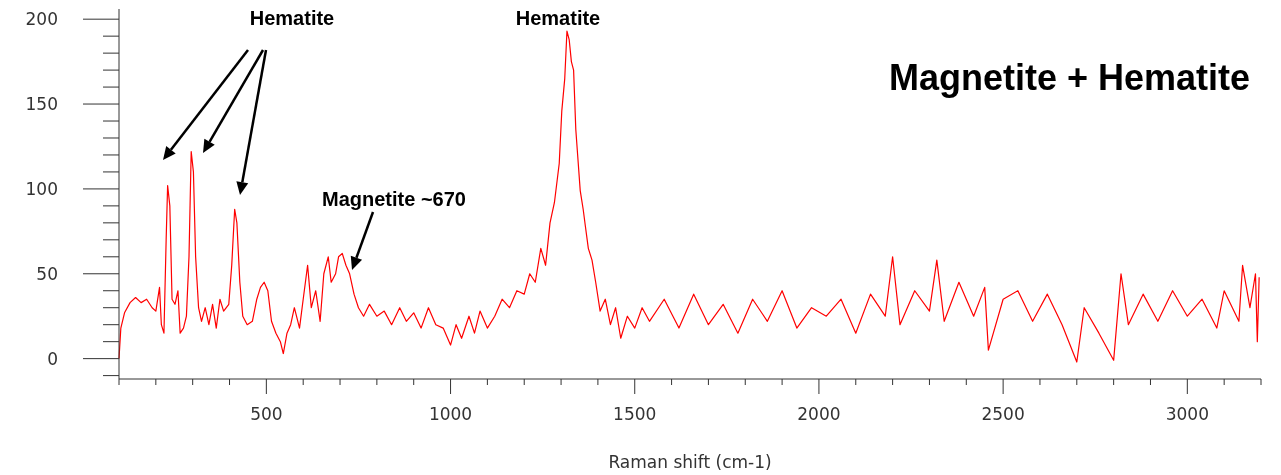 The width and height of the screenshot is (1281, 475). Describe the element at coordinates (41, 188) in the screenshot. I see `y-tick-label: 100` at that location.